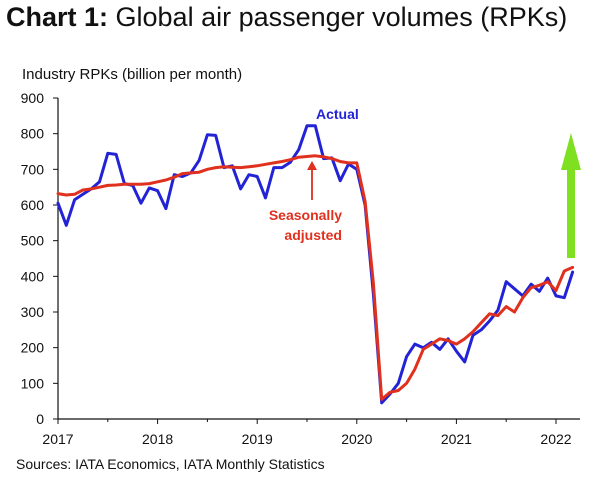 The width and height of the screenshot is (600, 493). Describe the element at coordinates (456, 439) in the screenshot. I see `x-tick-label: 2021` at that location.